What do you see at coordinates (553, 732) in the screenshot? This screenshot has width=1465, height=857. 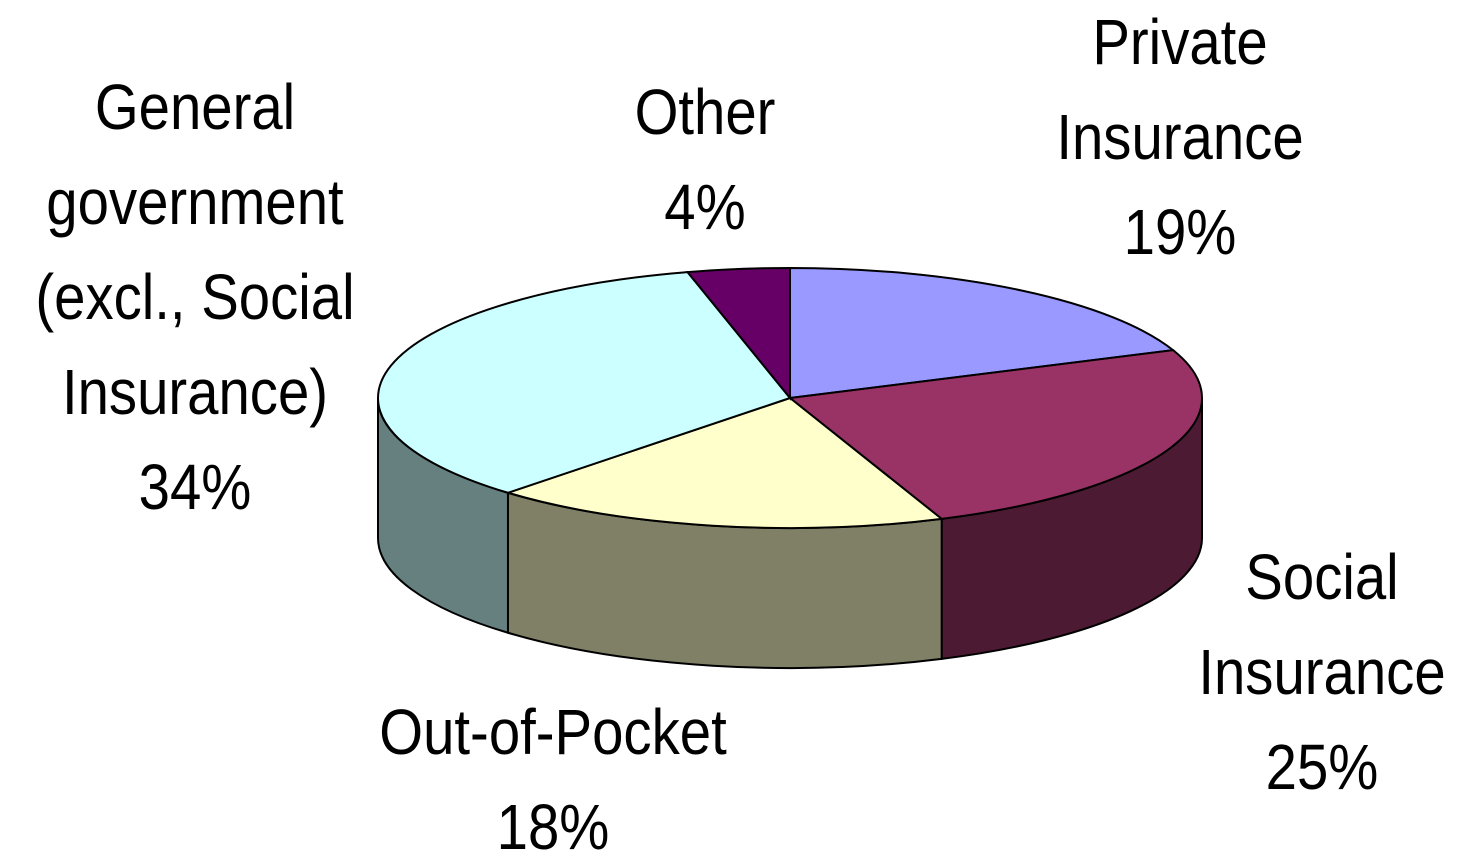 I see `category-label: Out-of-Pocket` at bounding box center [553, 732].